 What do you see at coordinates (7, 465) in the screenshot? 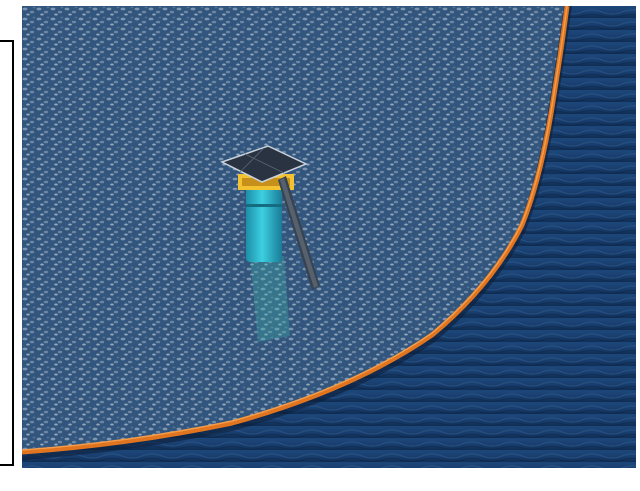
I see `left-bracket-bottom` at bounding box center [7, 465].